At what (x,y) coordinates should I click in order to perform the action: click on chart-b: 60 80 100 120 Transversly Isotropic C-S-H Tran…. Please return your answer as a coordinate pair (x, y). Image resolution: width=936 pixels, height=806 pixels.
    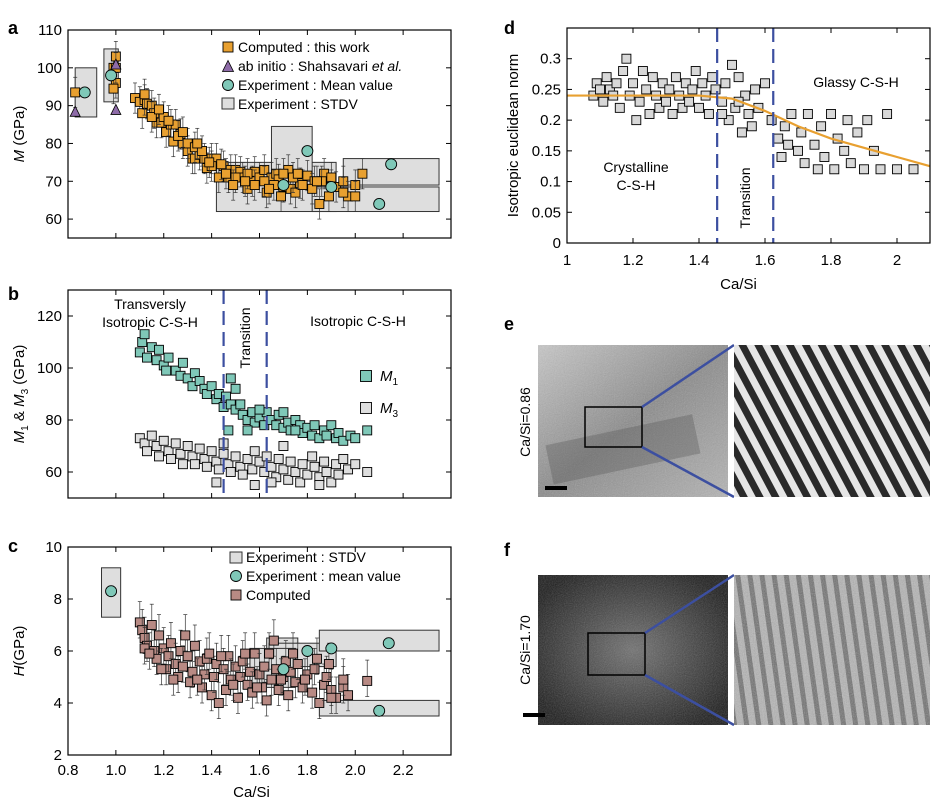
    Looking at the image, I should click on (231, 394).